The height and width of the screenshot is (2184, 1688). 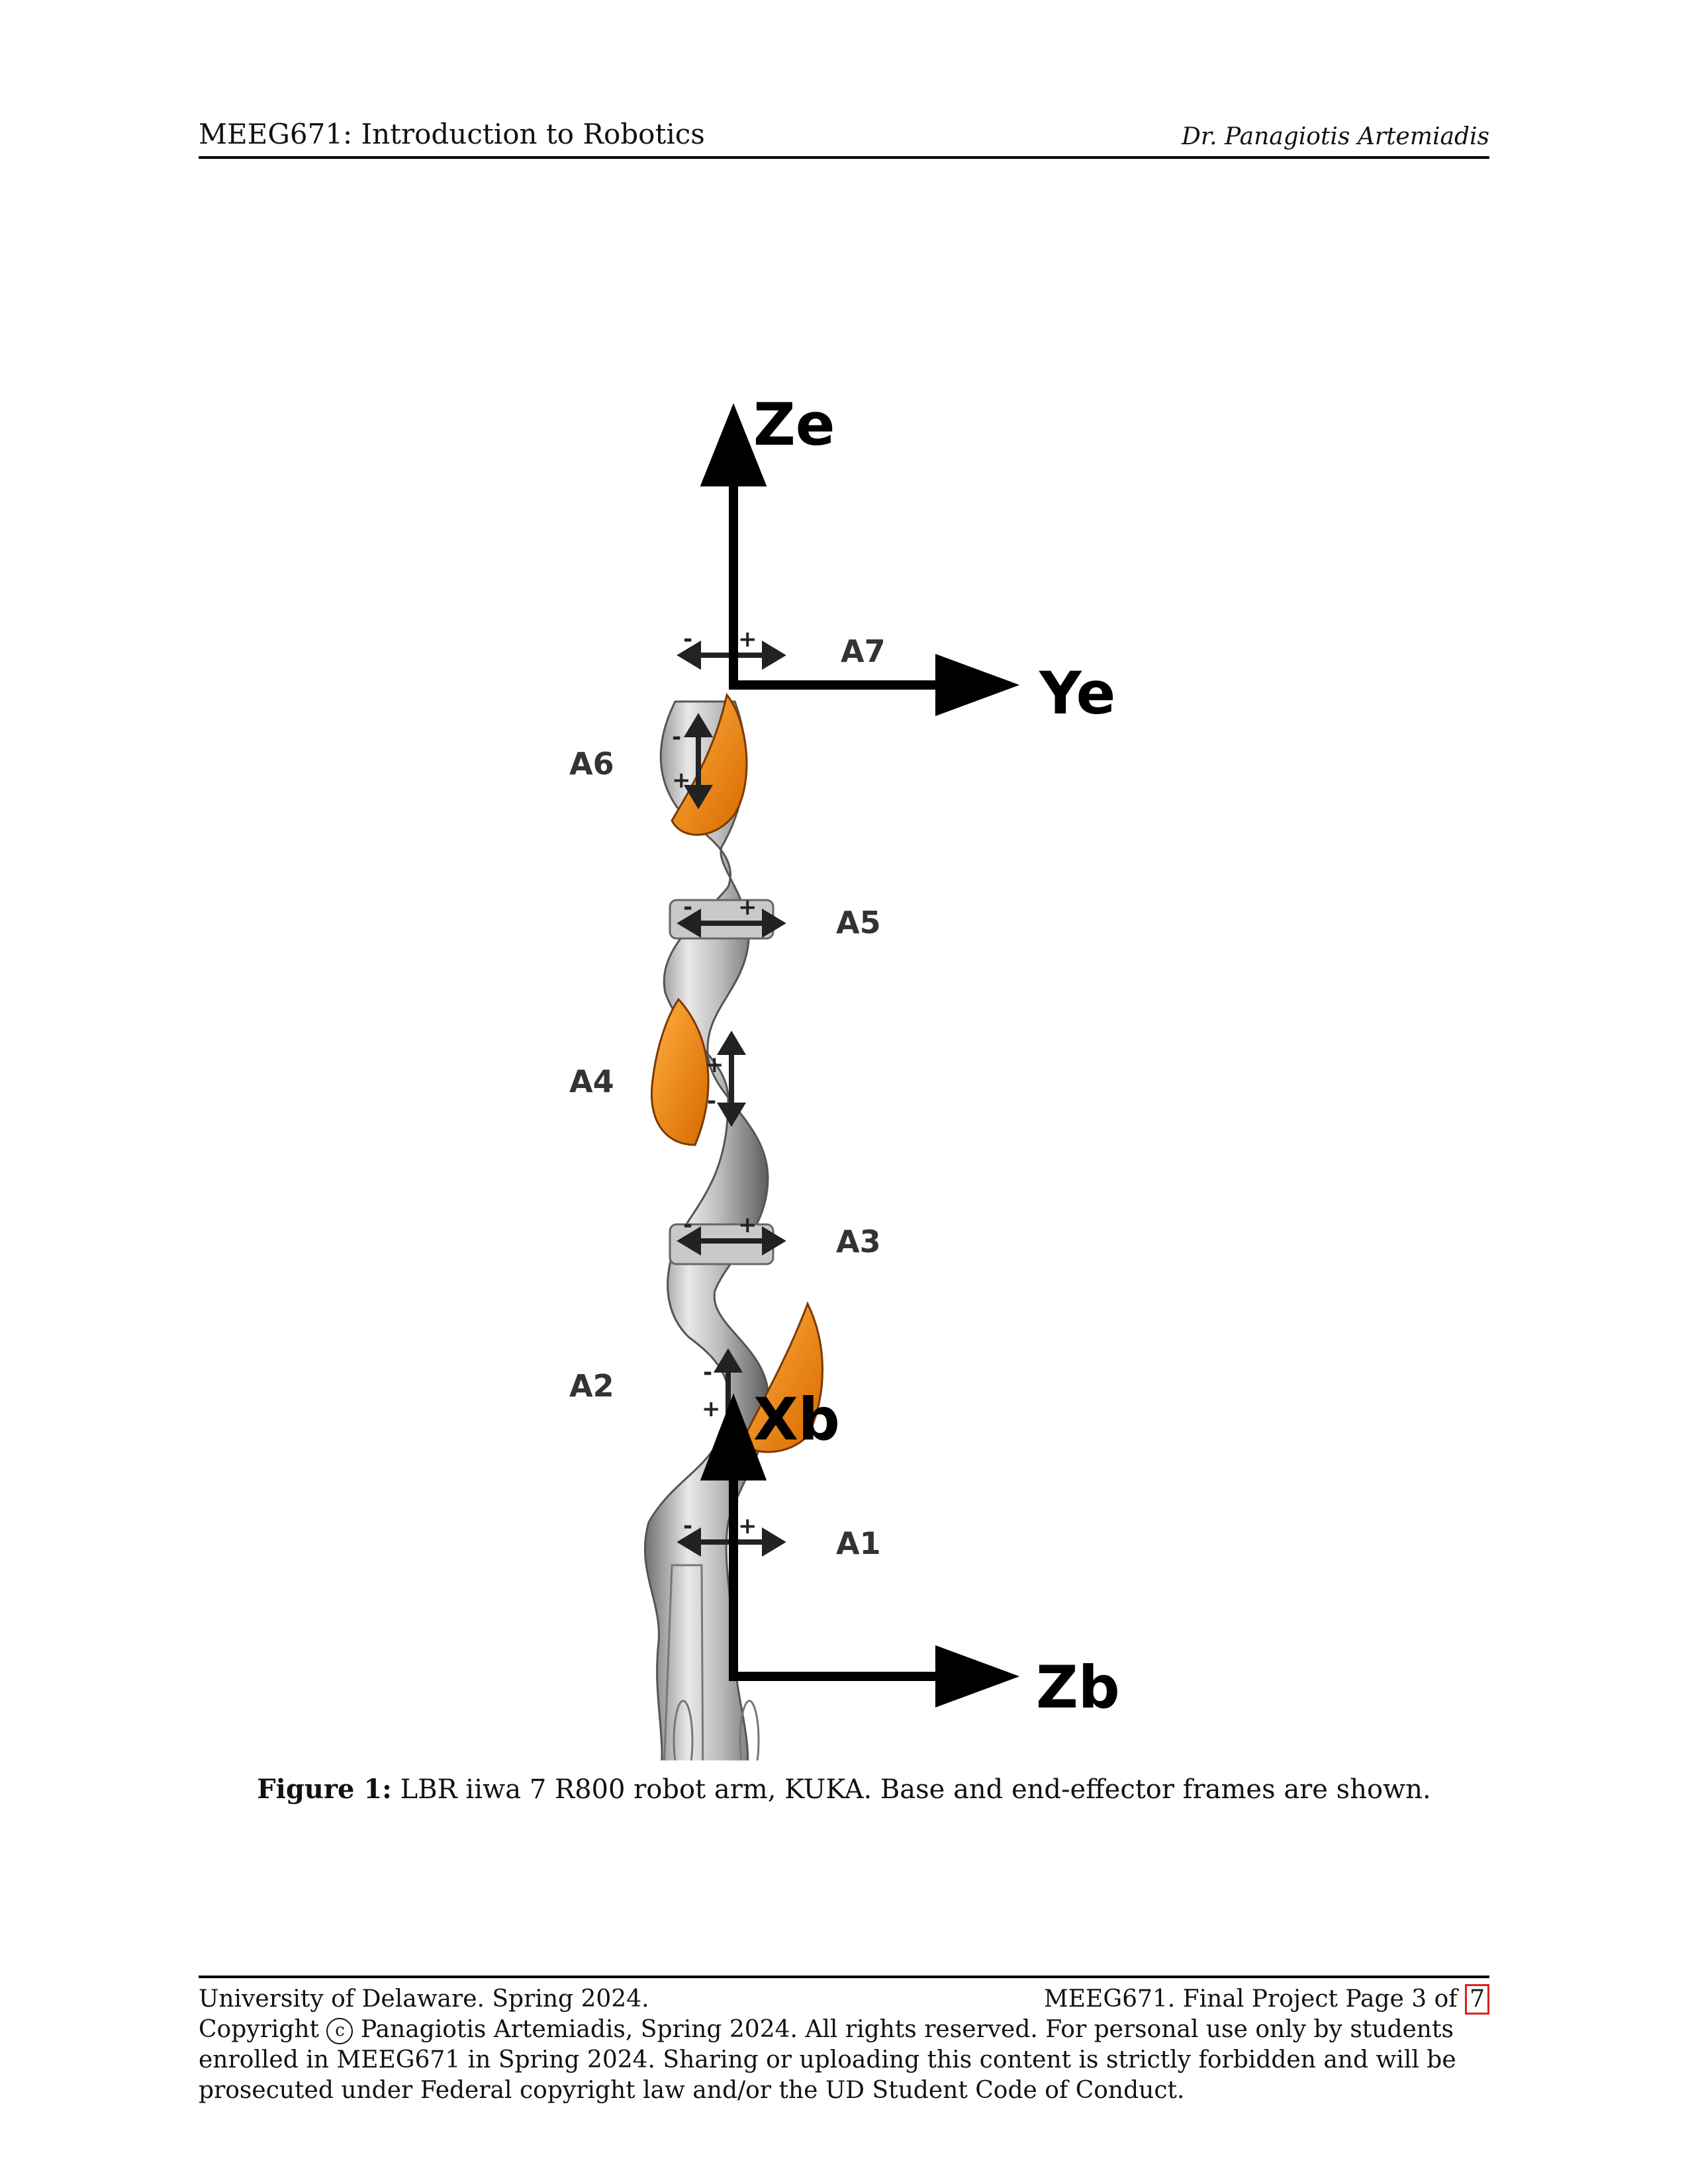 What do you see at coordinates (858, 1241) in the screenshot?
I see `joint-label-a3: A3` at bounding box center [858, 1241].